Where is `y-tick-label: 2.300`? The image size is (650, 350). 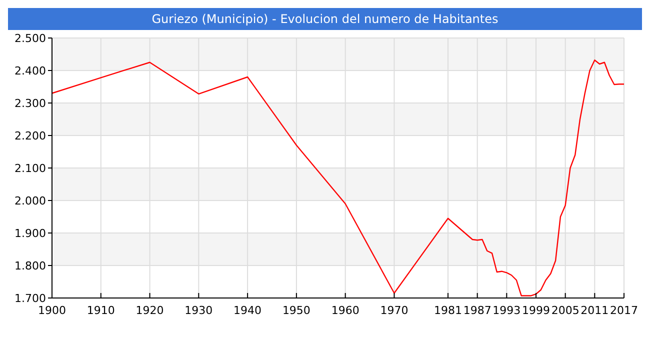 y-tick-label: 2.300 is located at coordinates (30, 103).